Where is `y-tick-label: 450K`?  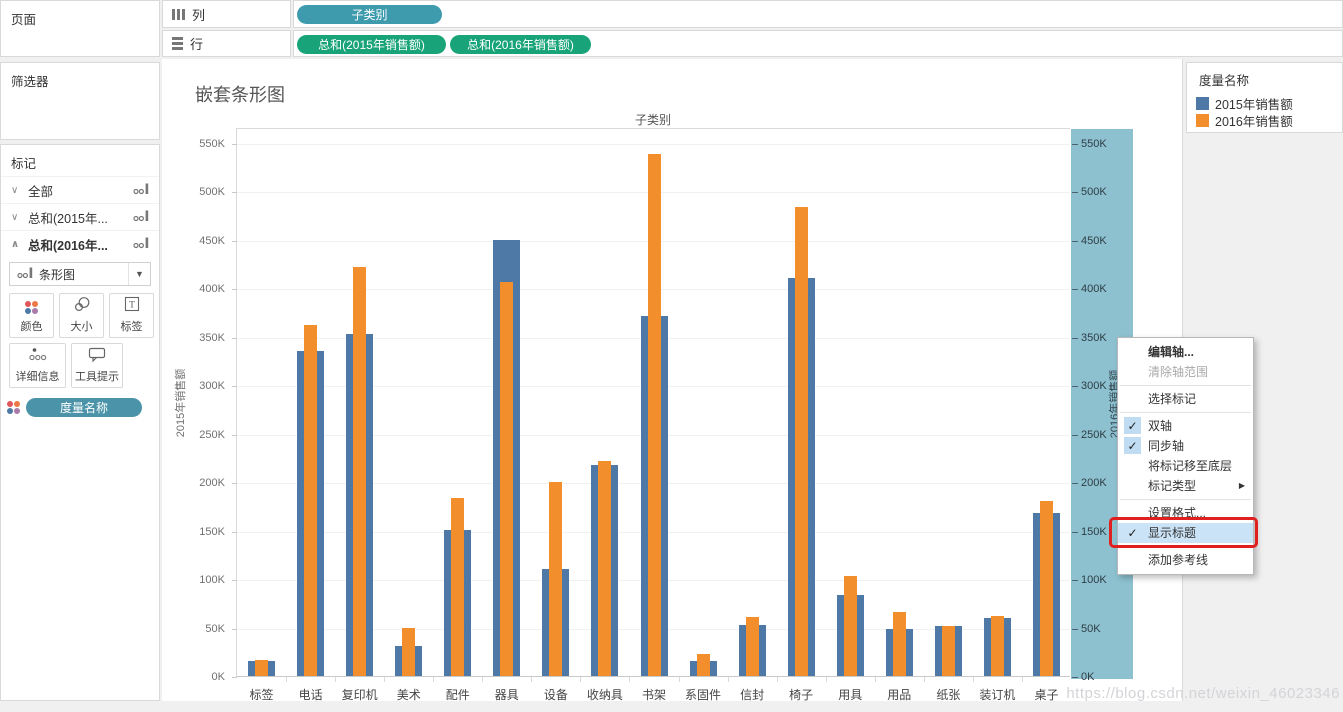
y-tick-label: 450K is located at coordinates (212, 240).